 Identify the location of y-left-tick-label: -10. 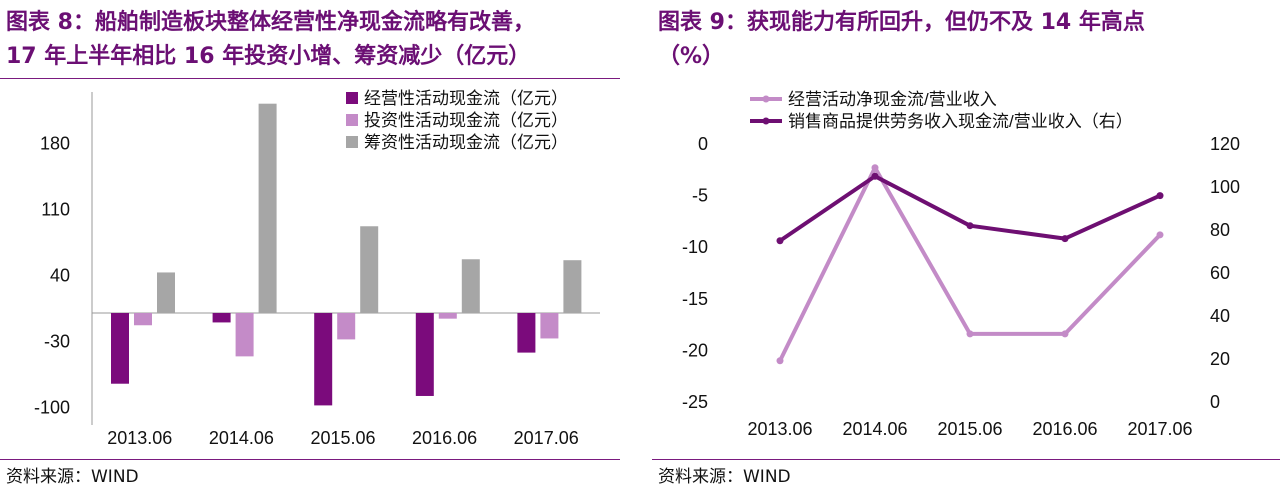
(695, 247).